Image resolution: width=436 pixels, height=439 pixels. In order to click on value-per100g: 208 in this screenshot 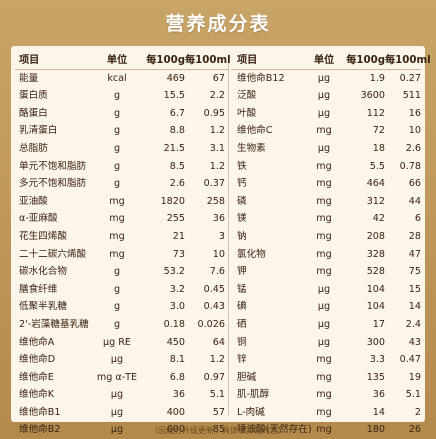, I will do `click(375, 236)`.